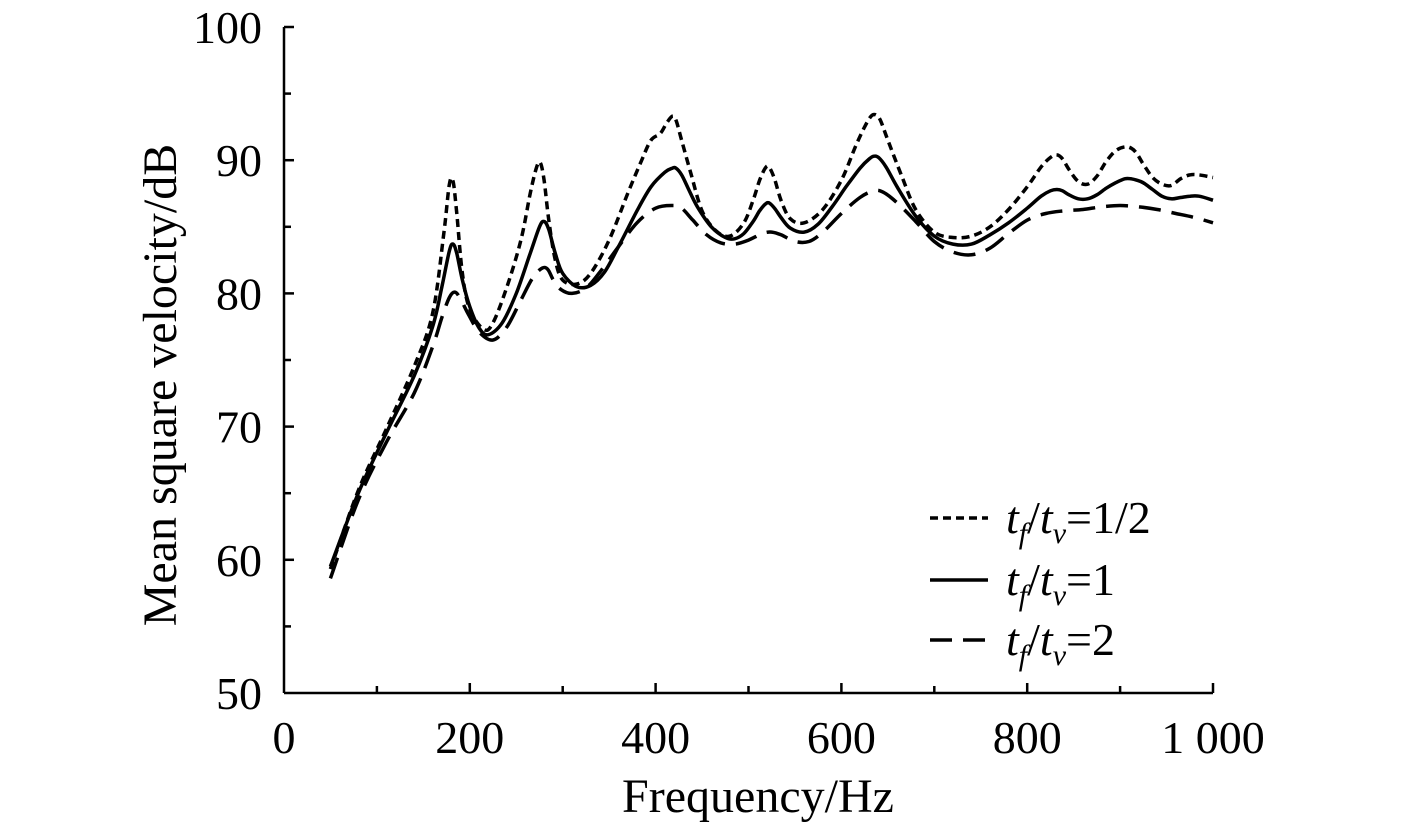 This screenshot has height=827, width=1417. What do you see at coordinates (758, 796) in the screenshot?
I see `x-axis-title: Frequency/Hz` at bounding box center [758, 796].